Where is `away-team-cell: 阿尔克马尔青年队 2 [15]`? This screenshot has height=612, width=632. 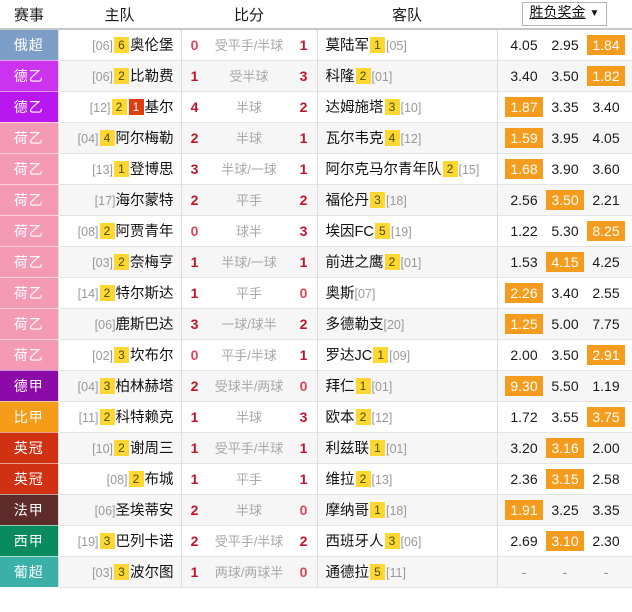 away-team-cell: 阿尔克马尔青年队 2 [15] is located at coordinates (406, 169).